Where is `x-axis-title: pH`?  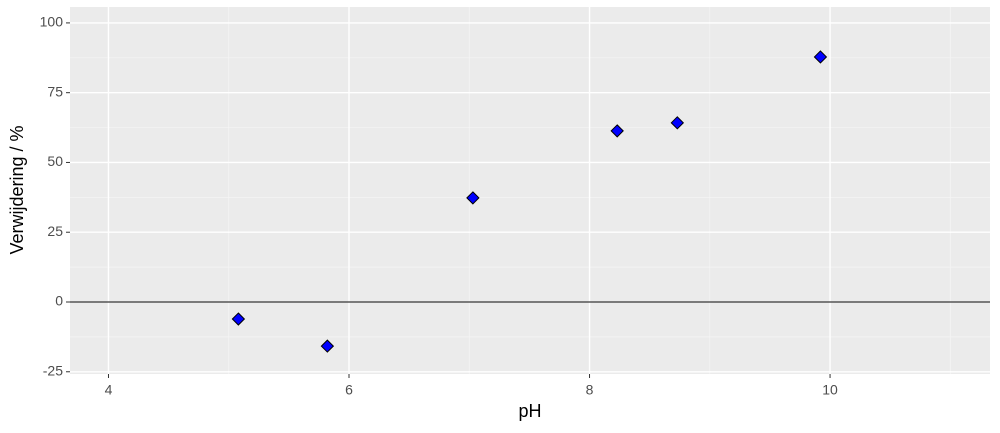
x-axis-title: pH is located at coordinates (529, 411).